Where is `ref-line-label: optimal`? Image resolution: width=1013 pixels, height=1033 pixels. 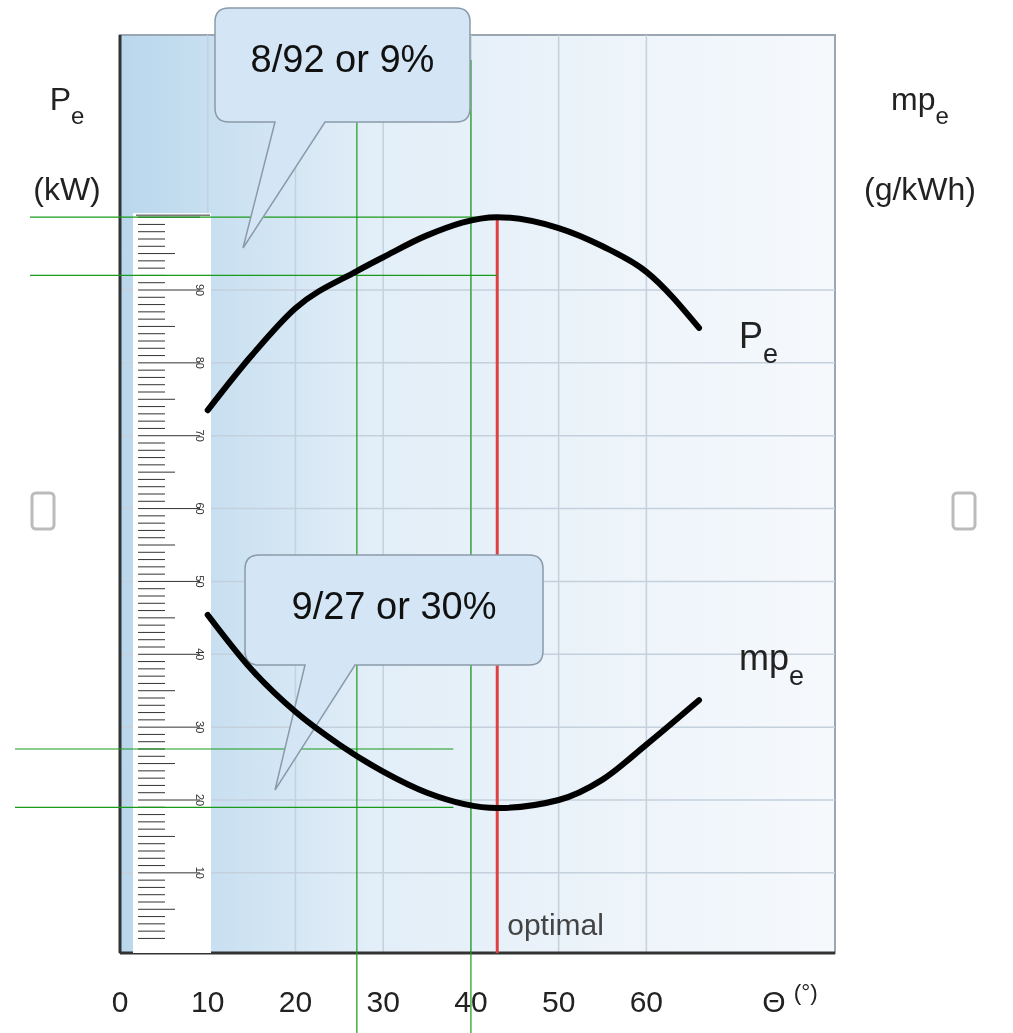
ref-line-label: optimal is located at coordinates (555, 924).